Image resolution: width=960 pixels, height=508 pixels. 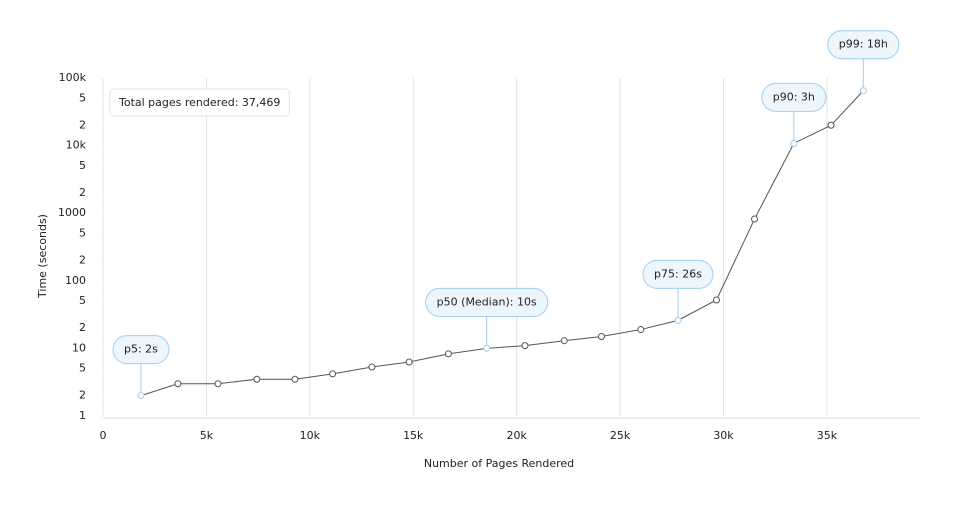 What do you see at coordinates (76, 145) in the screenshot?
I see `y-tick-label: 10k` at bounding box center [76, 145].